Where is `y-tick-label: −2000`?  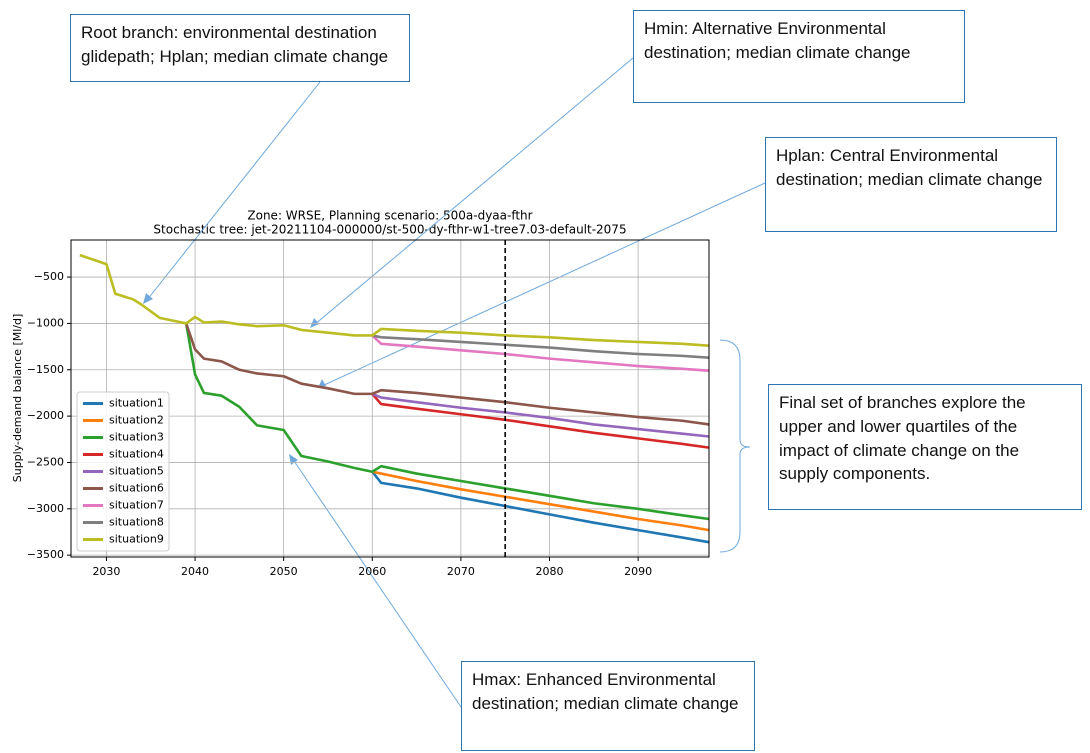 y-tick-label: −2000 is located at coordinates (45, 415).